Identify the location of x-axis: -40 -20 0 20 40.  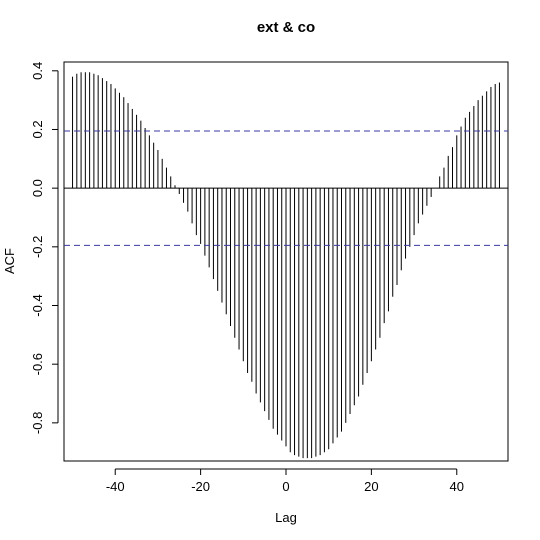
(285, 481).